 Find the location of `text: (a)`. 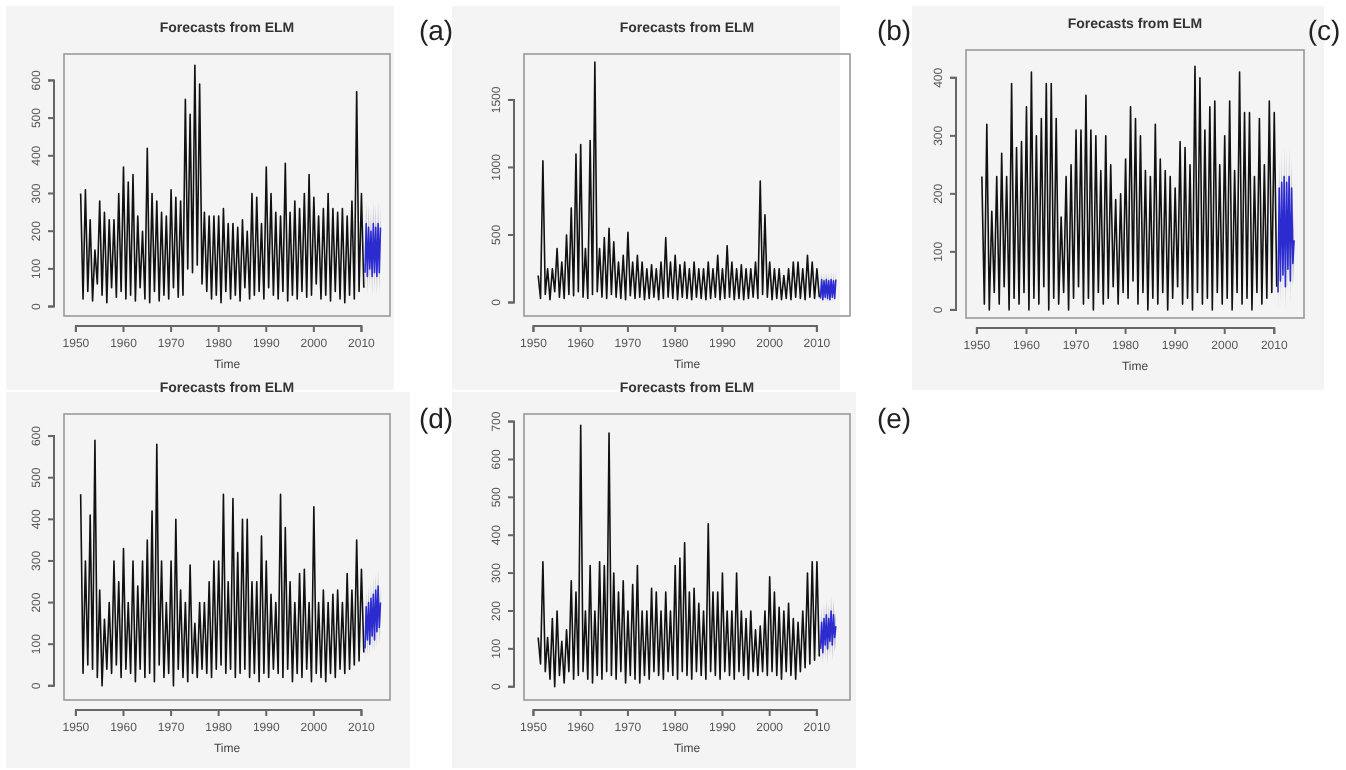

text: (a) is located at coordinates (436, 30).